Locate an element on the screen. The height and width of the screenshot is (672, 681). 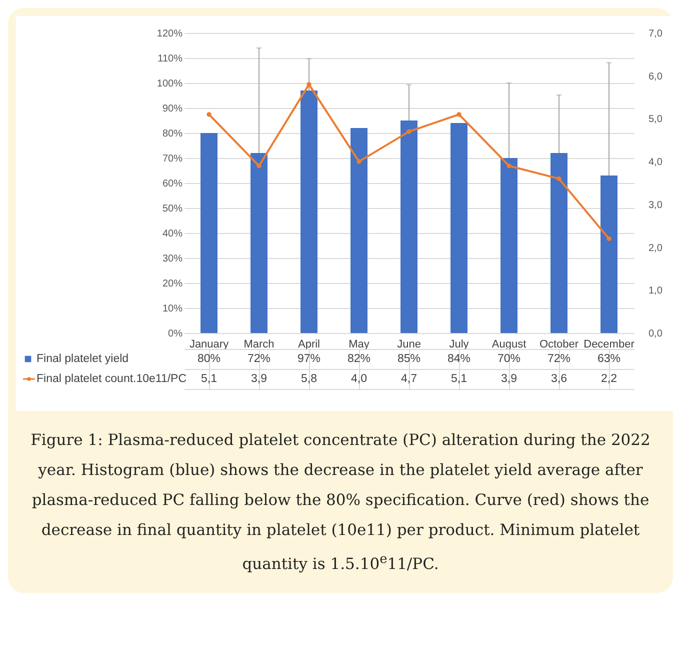
x-tick-label: October is located at coordinates (559, 344).